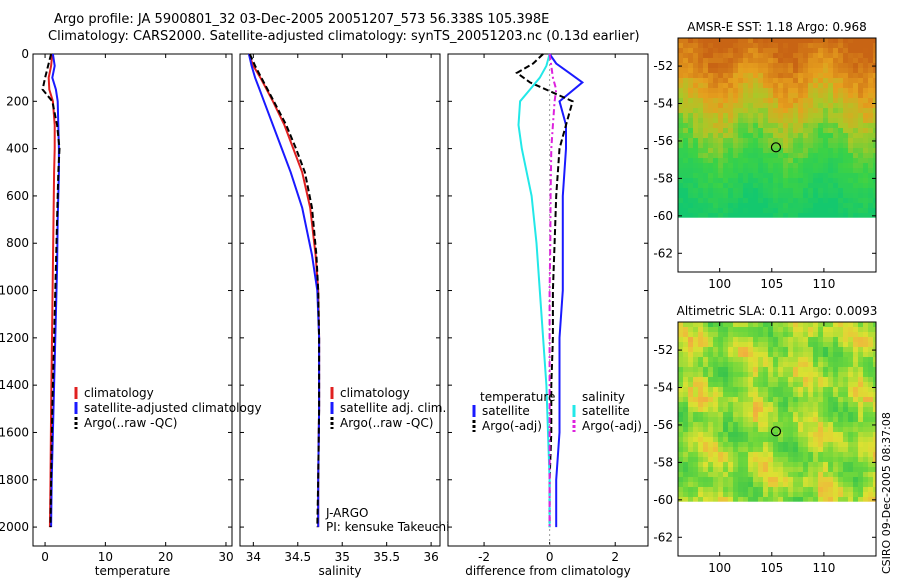  I want to click on legend-label: satellite-adjusted climatology, so click(173, 408).